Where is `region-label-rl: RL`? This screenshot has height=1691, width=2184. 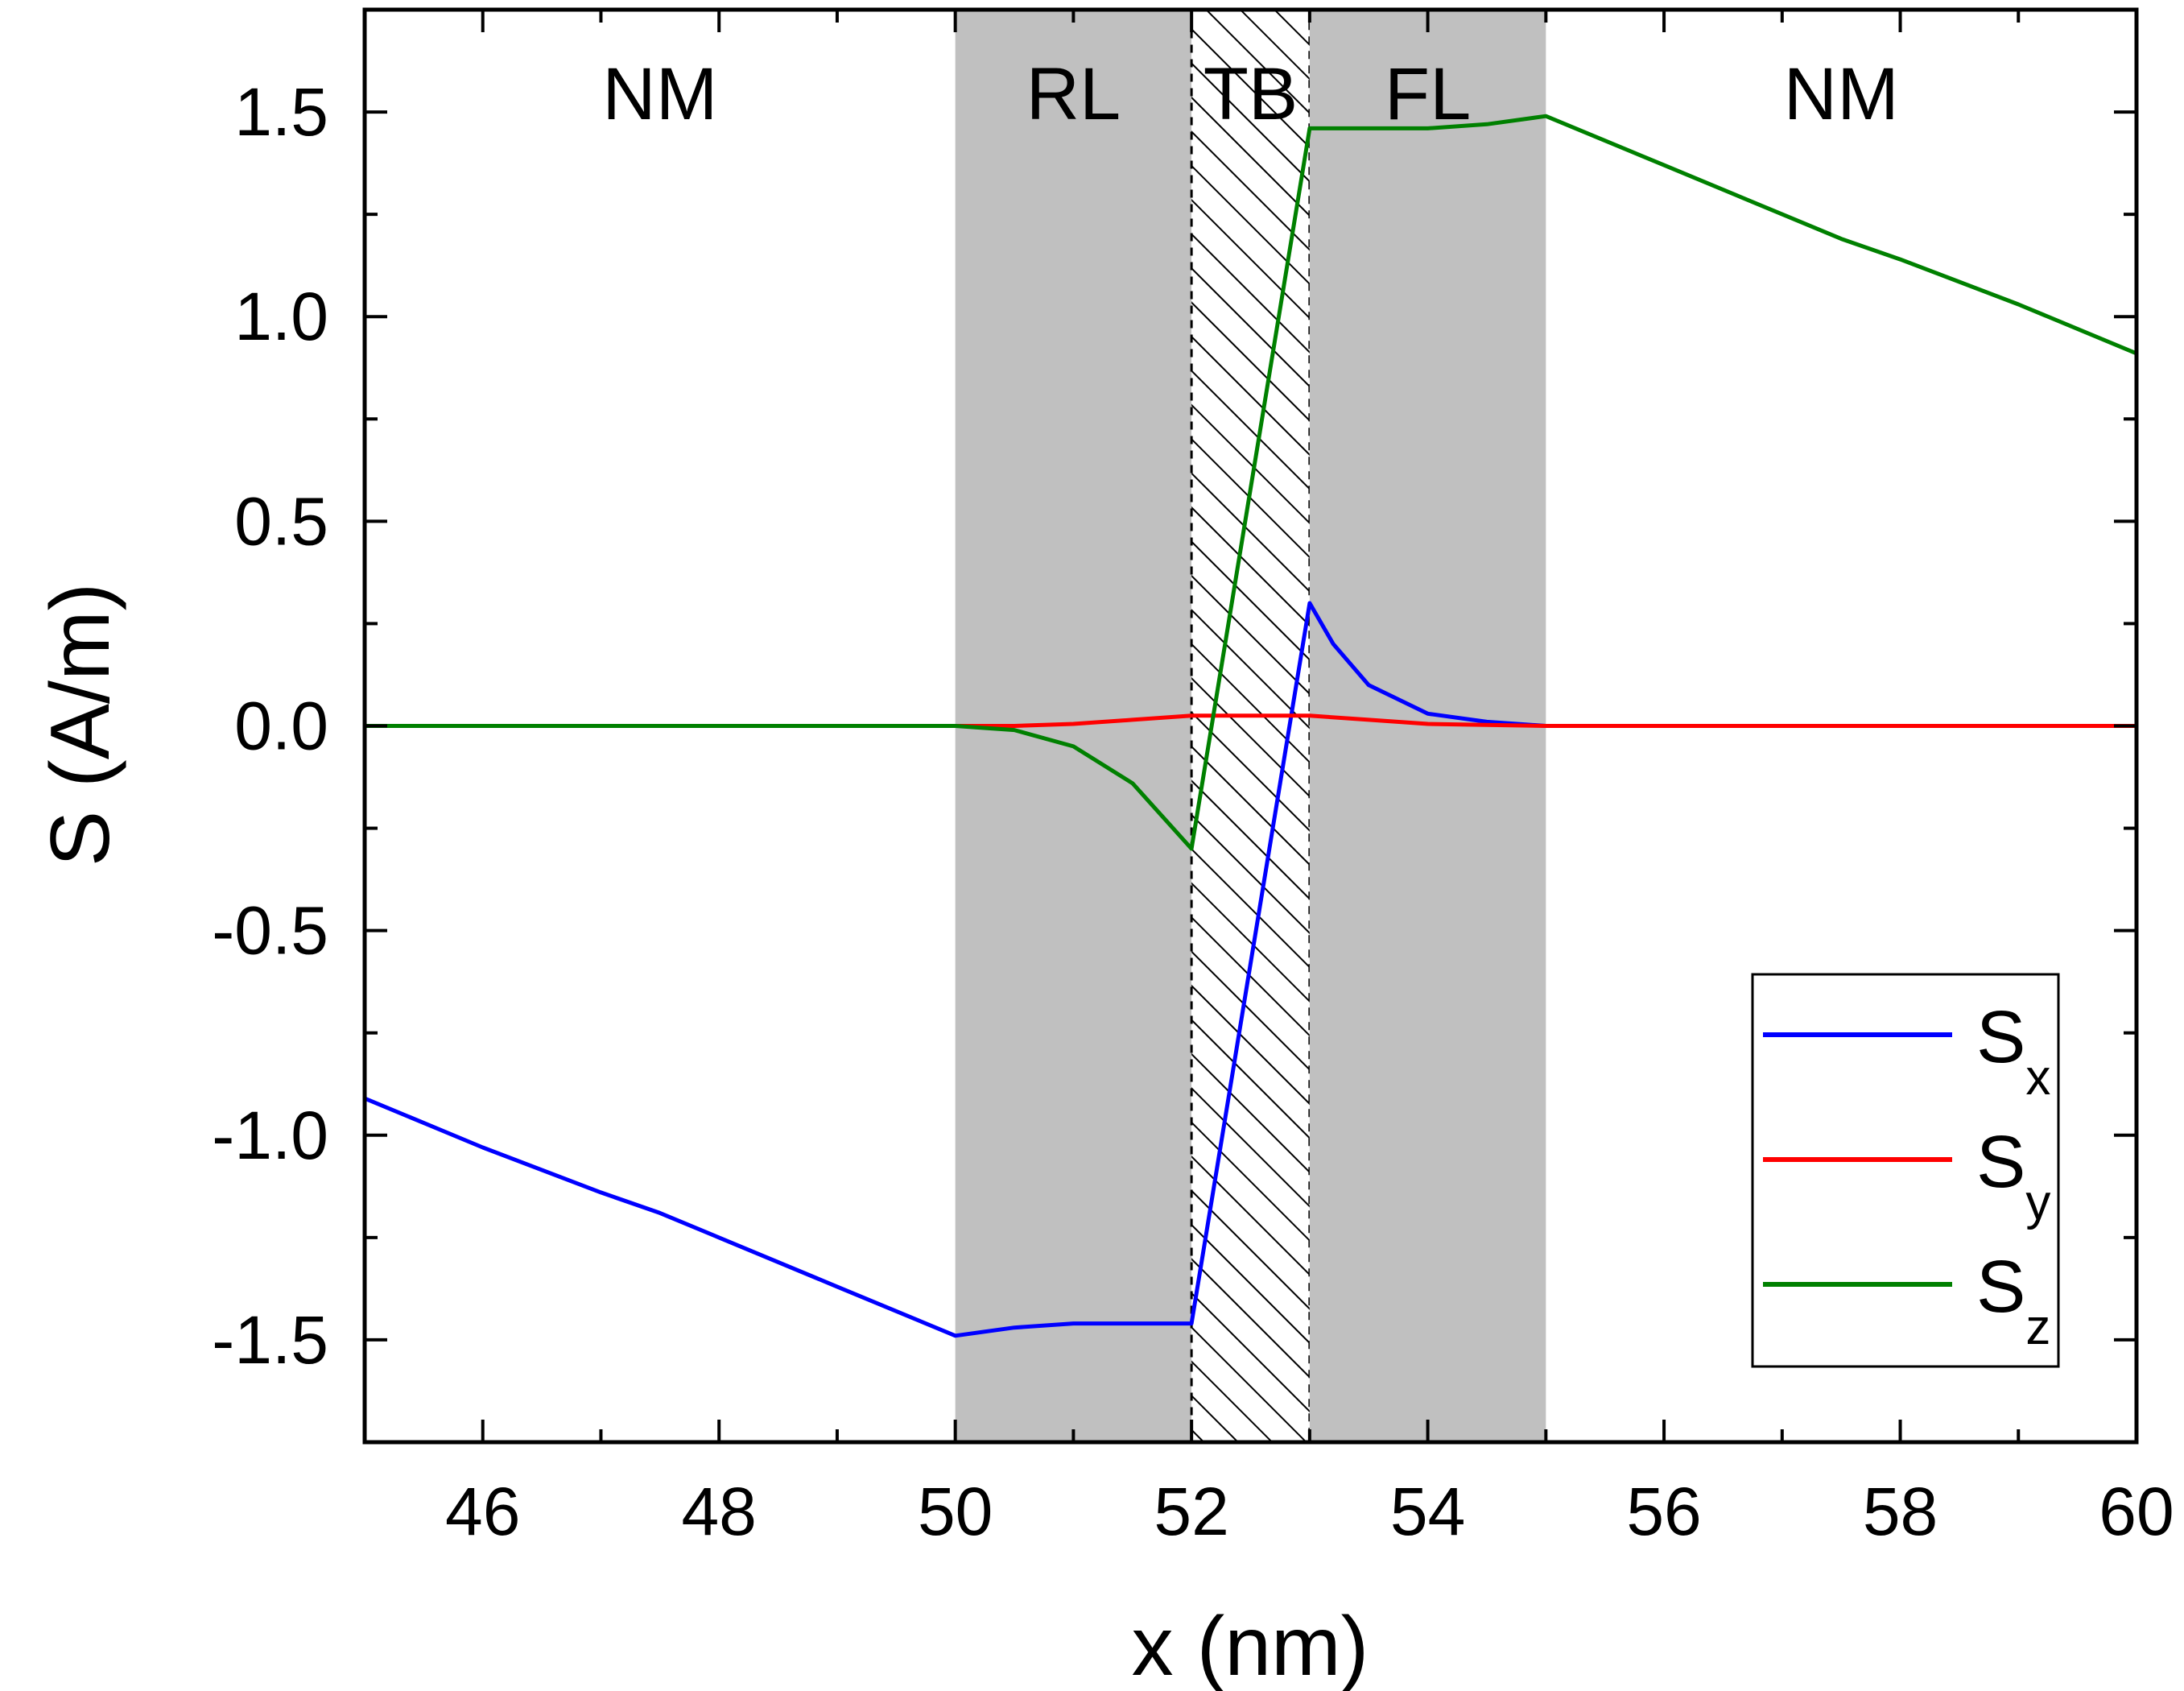 region-label-rl: RL is located at coordinates (1073, 94).